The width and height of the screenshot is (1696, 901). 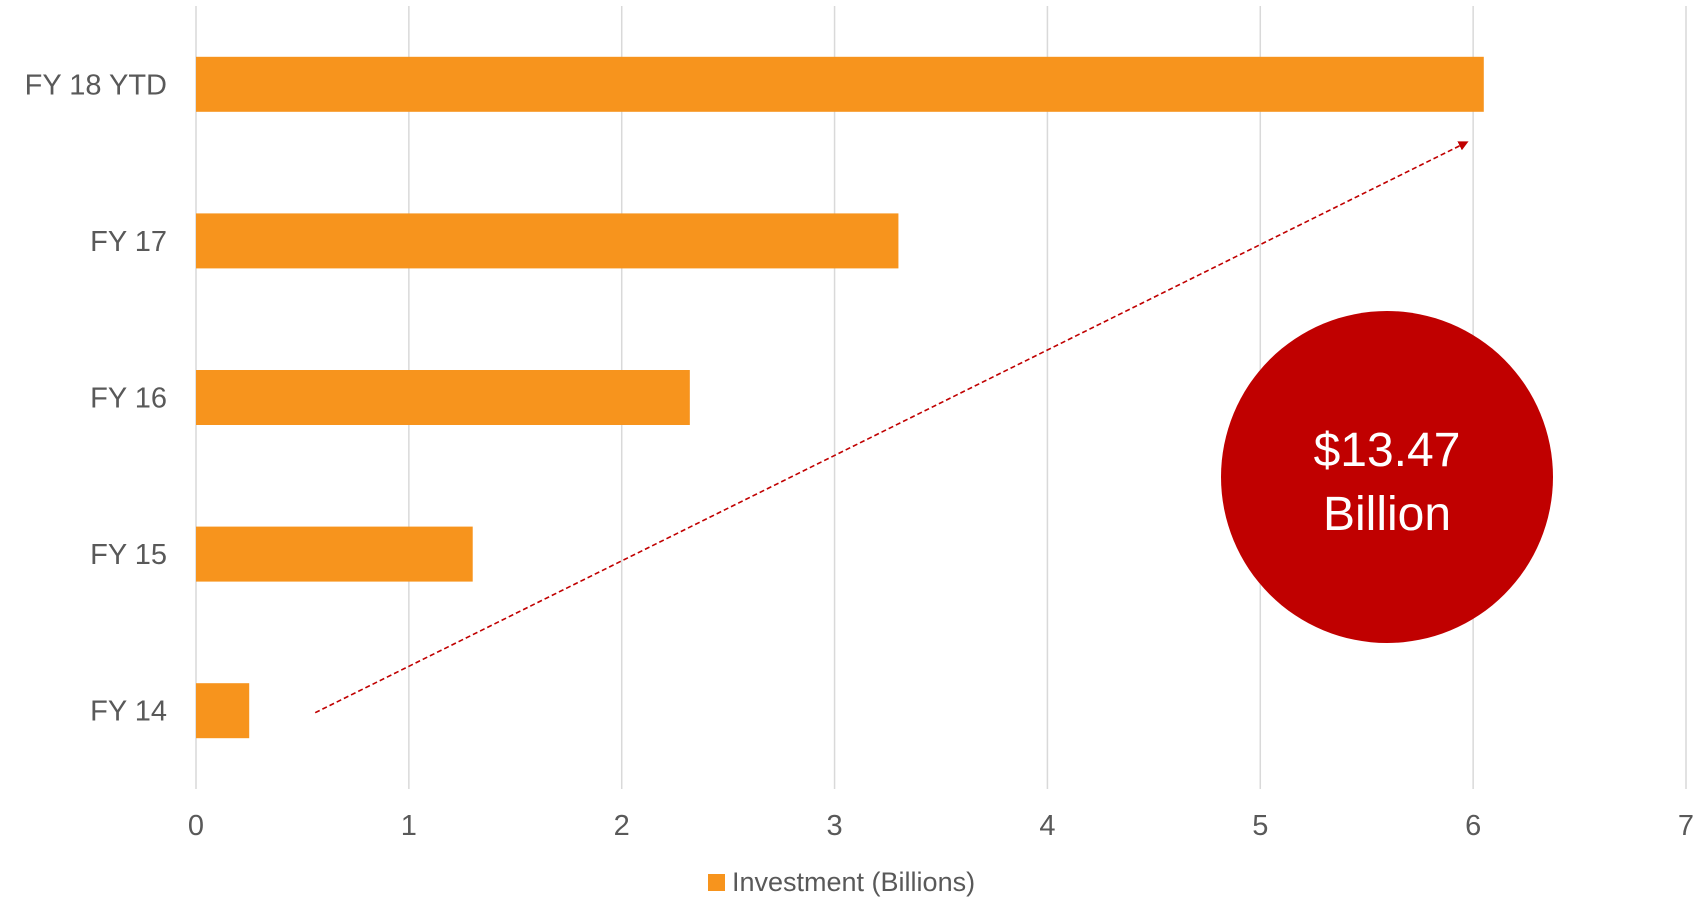 What do you see at coordinates (128, 712) in the screenshot?
I see `category-label: FY 14` at bounding box center [128, 712].